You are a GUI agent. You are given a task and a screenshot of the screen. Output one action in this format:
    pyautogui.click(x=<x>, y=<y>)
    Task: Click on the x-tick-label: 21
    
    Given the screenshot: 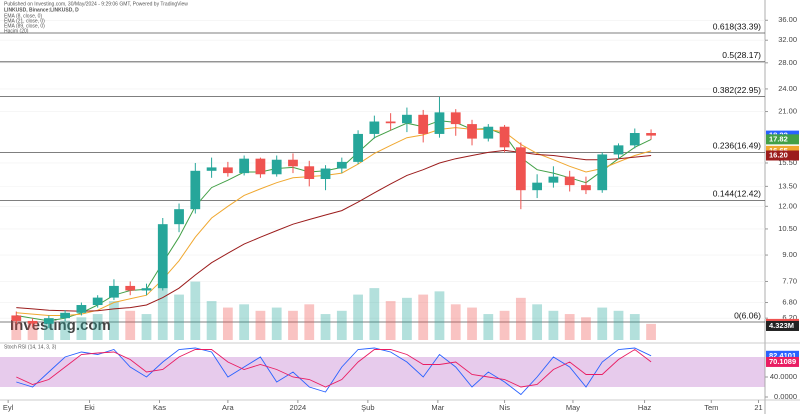 What is the action you would take?
    pyautogui.click(x=758, y=407)
    